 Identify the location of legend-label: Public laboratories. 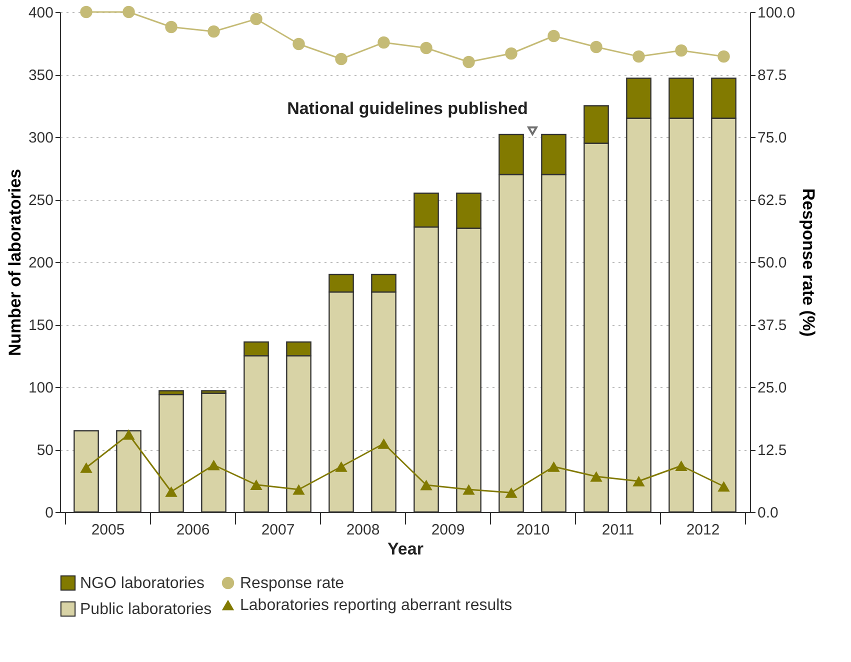
(146, 609).